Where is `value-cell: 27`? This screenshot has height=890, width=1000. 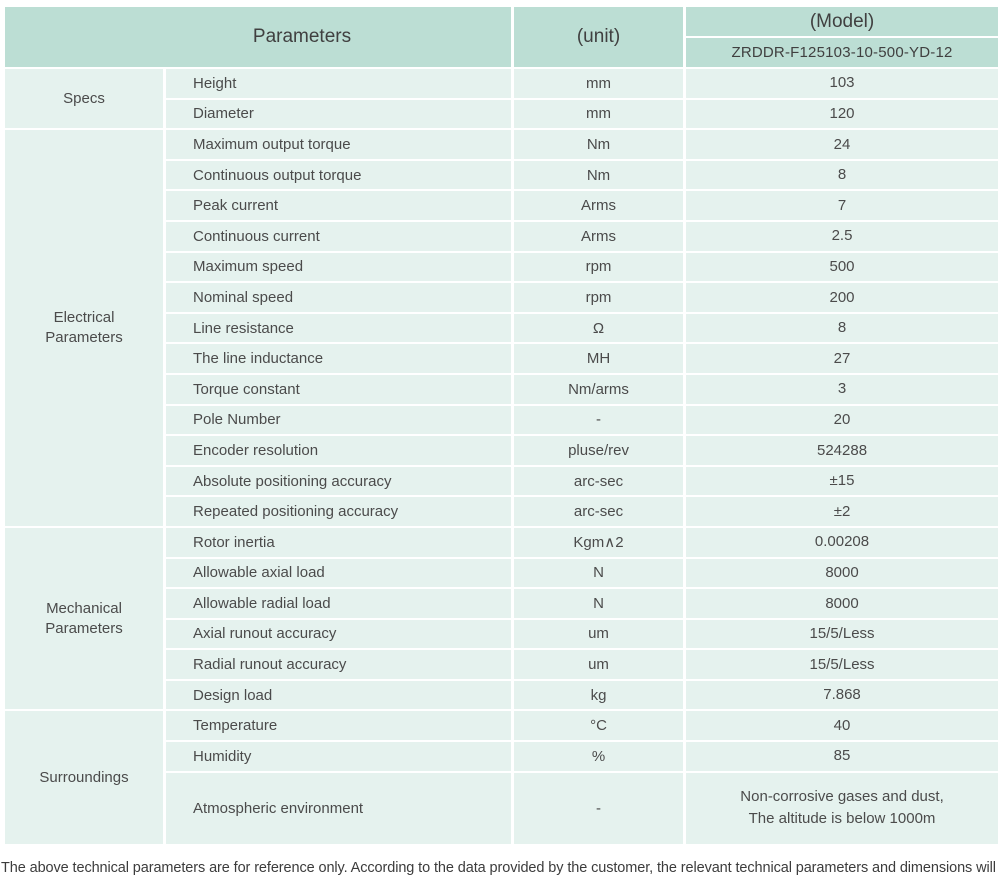
value-cell: 27 is located at coordinates (841, 358).